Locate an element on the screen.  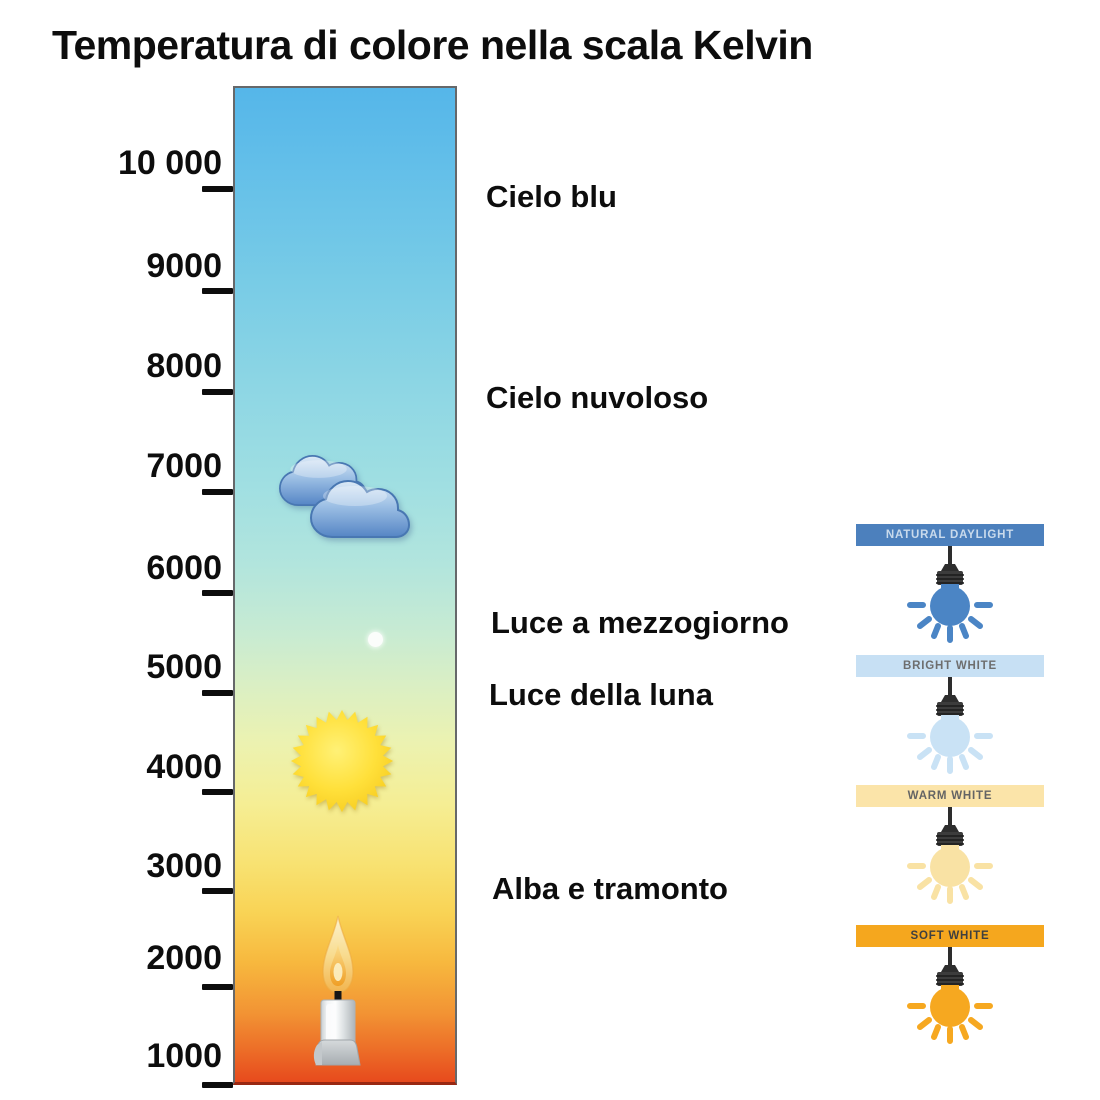
annotation-alba-tramonto: Alba e tramonto is located at coordinates (610, 888).